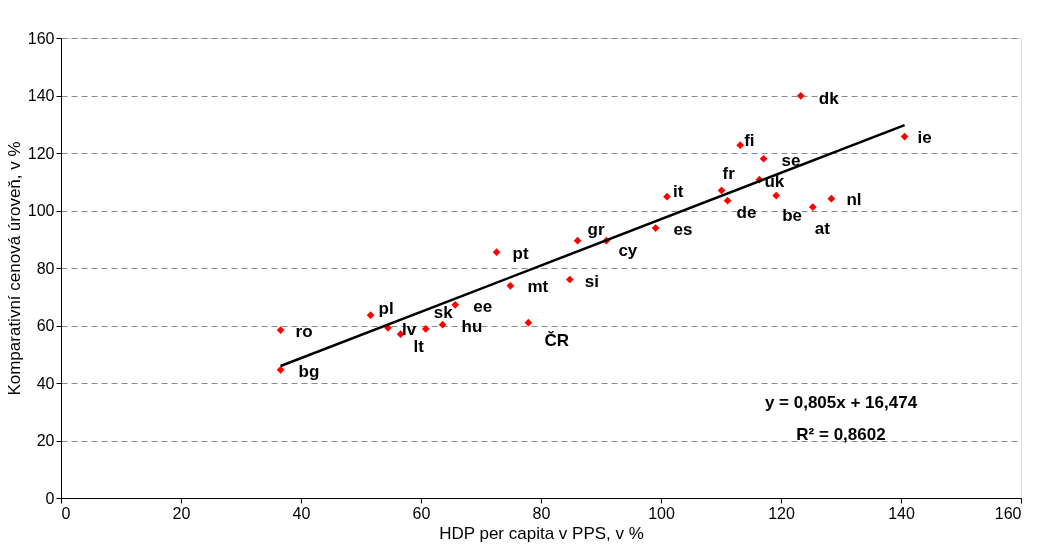 The height and width of the screenshot is (546, 1047). What do you see at coordinates (66, 513) in the screenshot?
I see `x-tick-label: 0` at bounding box center [66, 513].